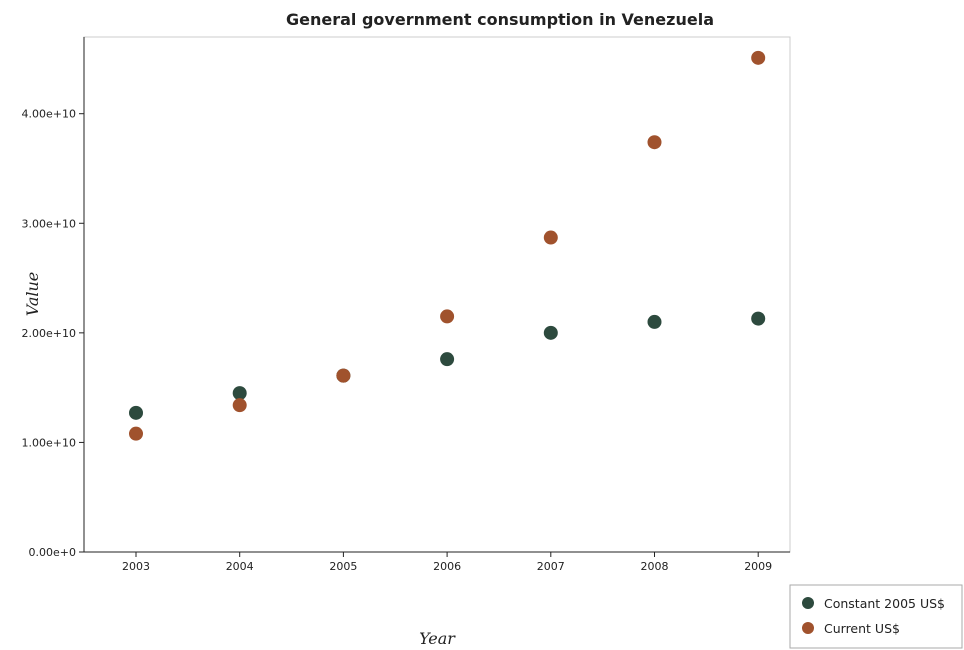 Image resolution: width=964 pixels, height=650 pixels. I want to click on point-current-usd-2004, so click(239, 405).